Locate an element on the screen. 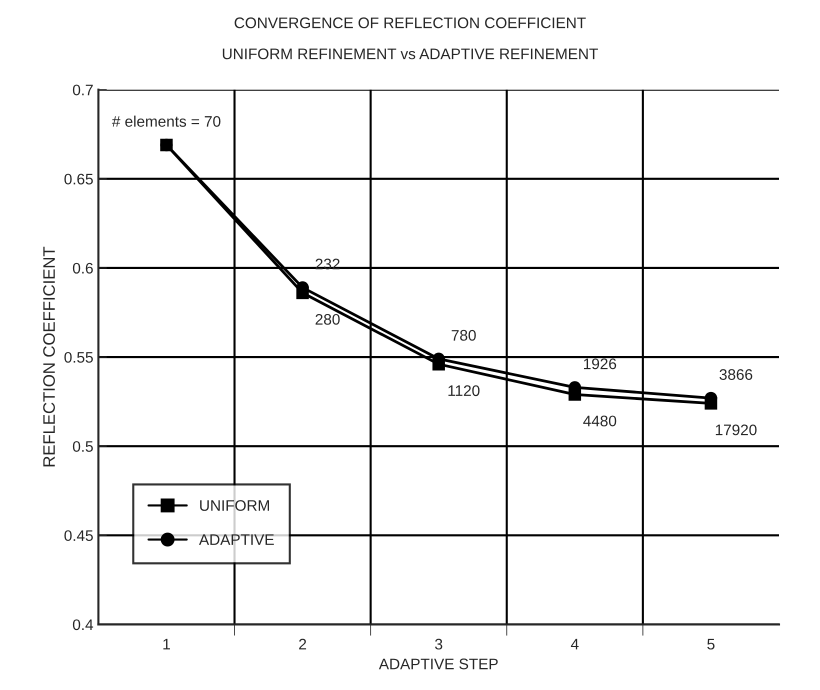  x-tick-label: 3 is located at coordinates (438, 644).